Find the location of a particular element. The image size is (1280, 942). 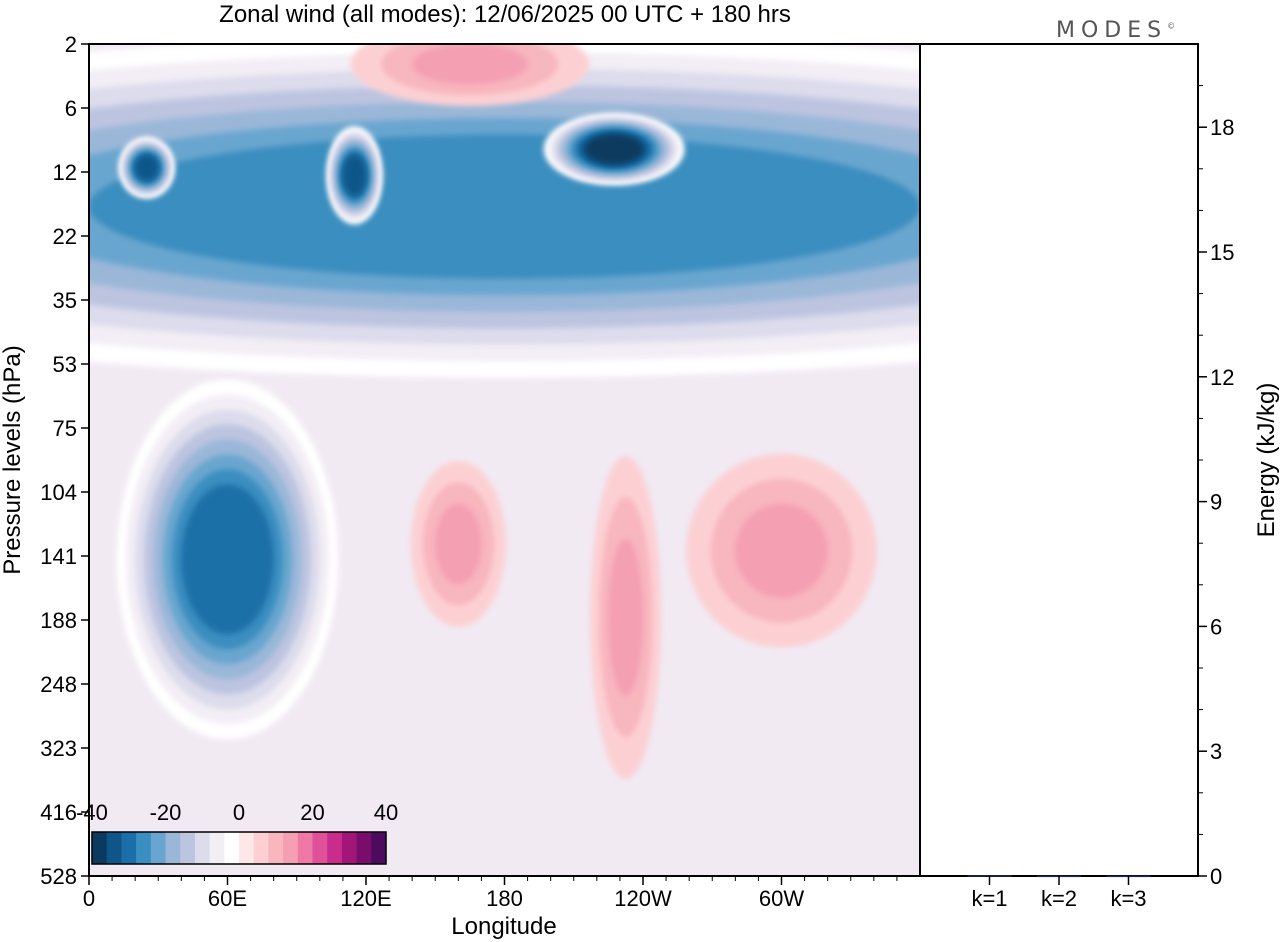

y-tick-label: 22 is located at coordinates (65, 236).